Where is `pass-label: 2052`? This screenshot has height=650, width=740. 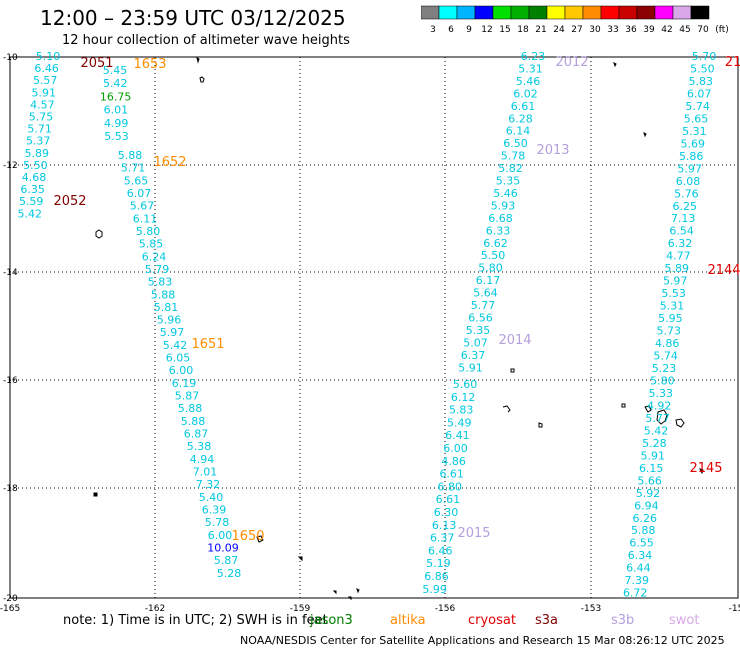 pass-label: 2052 is located at coordinates (69, 201).